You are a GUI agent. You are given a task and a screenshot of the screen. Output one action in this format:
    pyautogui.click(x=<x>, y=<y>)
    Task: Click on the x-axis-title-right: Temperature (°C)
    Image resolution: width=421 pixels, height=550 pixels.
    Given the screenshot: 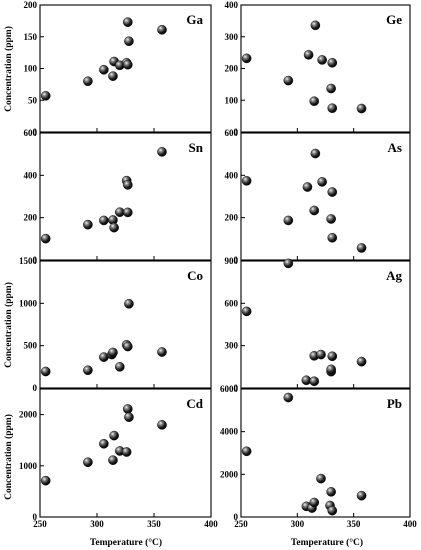 What is the action you would take?
    pyautogui.click(x=327, y=542)
    